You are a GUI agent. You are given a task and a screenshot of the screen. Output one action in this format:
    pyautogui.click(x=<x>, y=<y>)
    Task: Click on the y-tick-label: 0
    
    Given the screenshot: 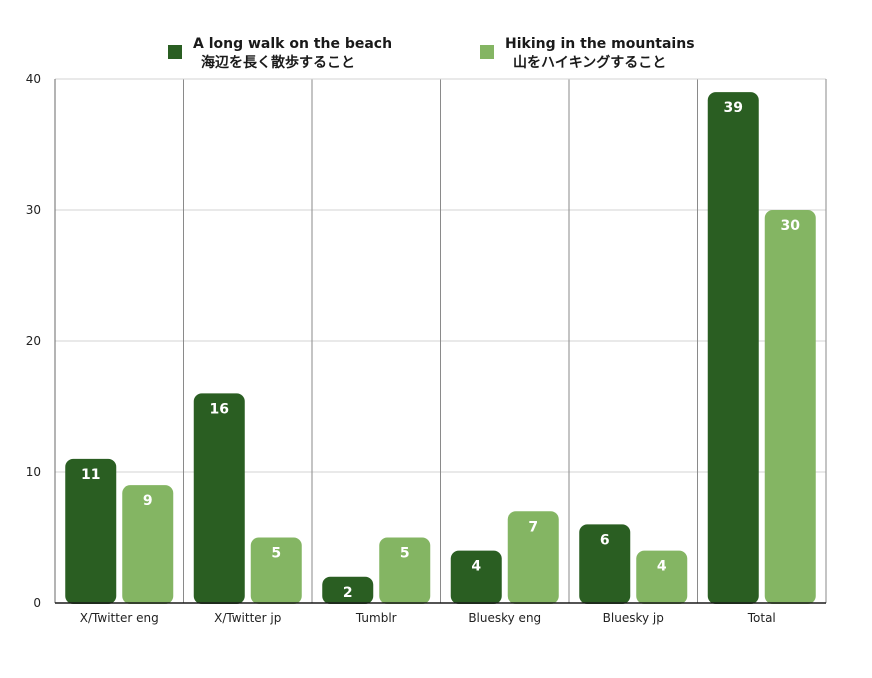 What is the action you would take?
    pyautogui.click(x=37, y=603)
    